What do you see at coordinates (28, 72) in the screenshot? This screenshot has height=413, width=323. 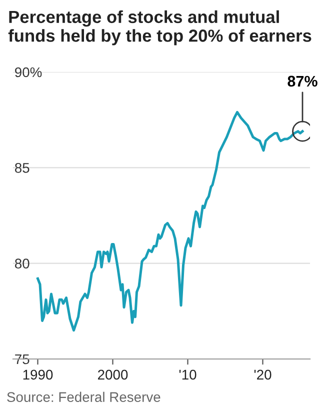 I see `y-tick-label: 90%` at bounding box center [28, 72].